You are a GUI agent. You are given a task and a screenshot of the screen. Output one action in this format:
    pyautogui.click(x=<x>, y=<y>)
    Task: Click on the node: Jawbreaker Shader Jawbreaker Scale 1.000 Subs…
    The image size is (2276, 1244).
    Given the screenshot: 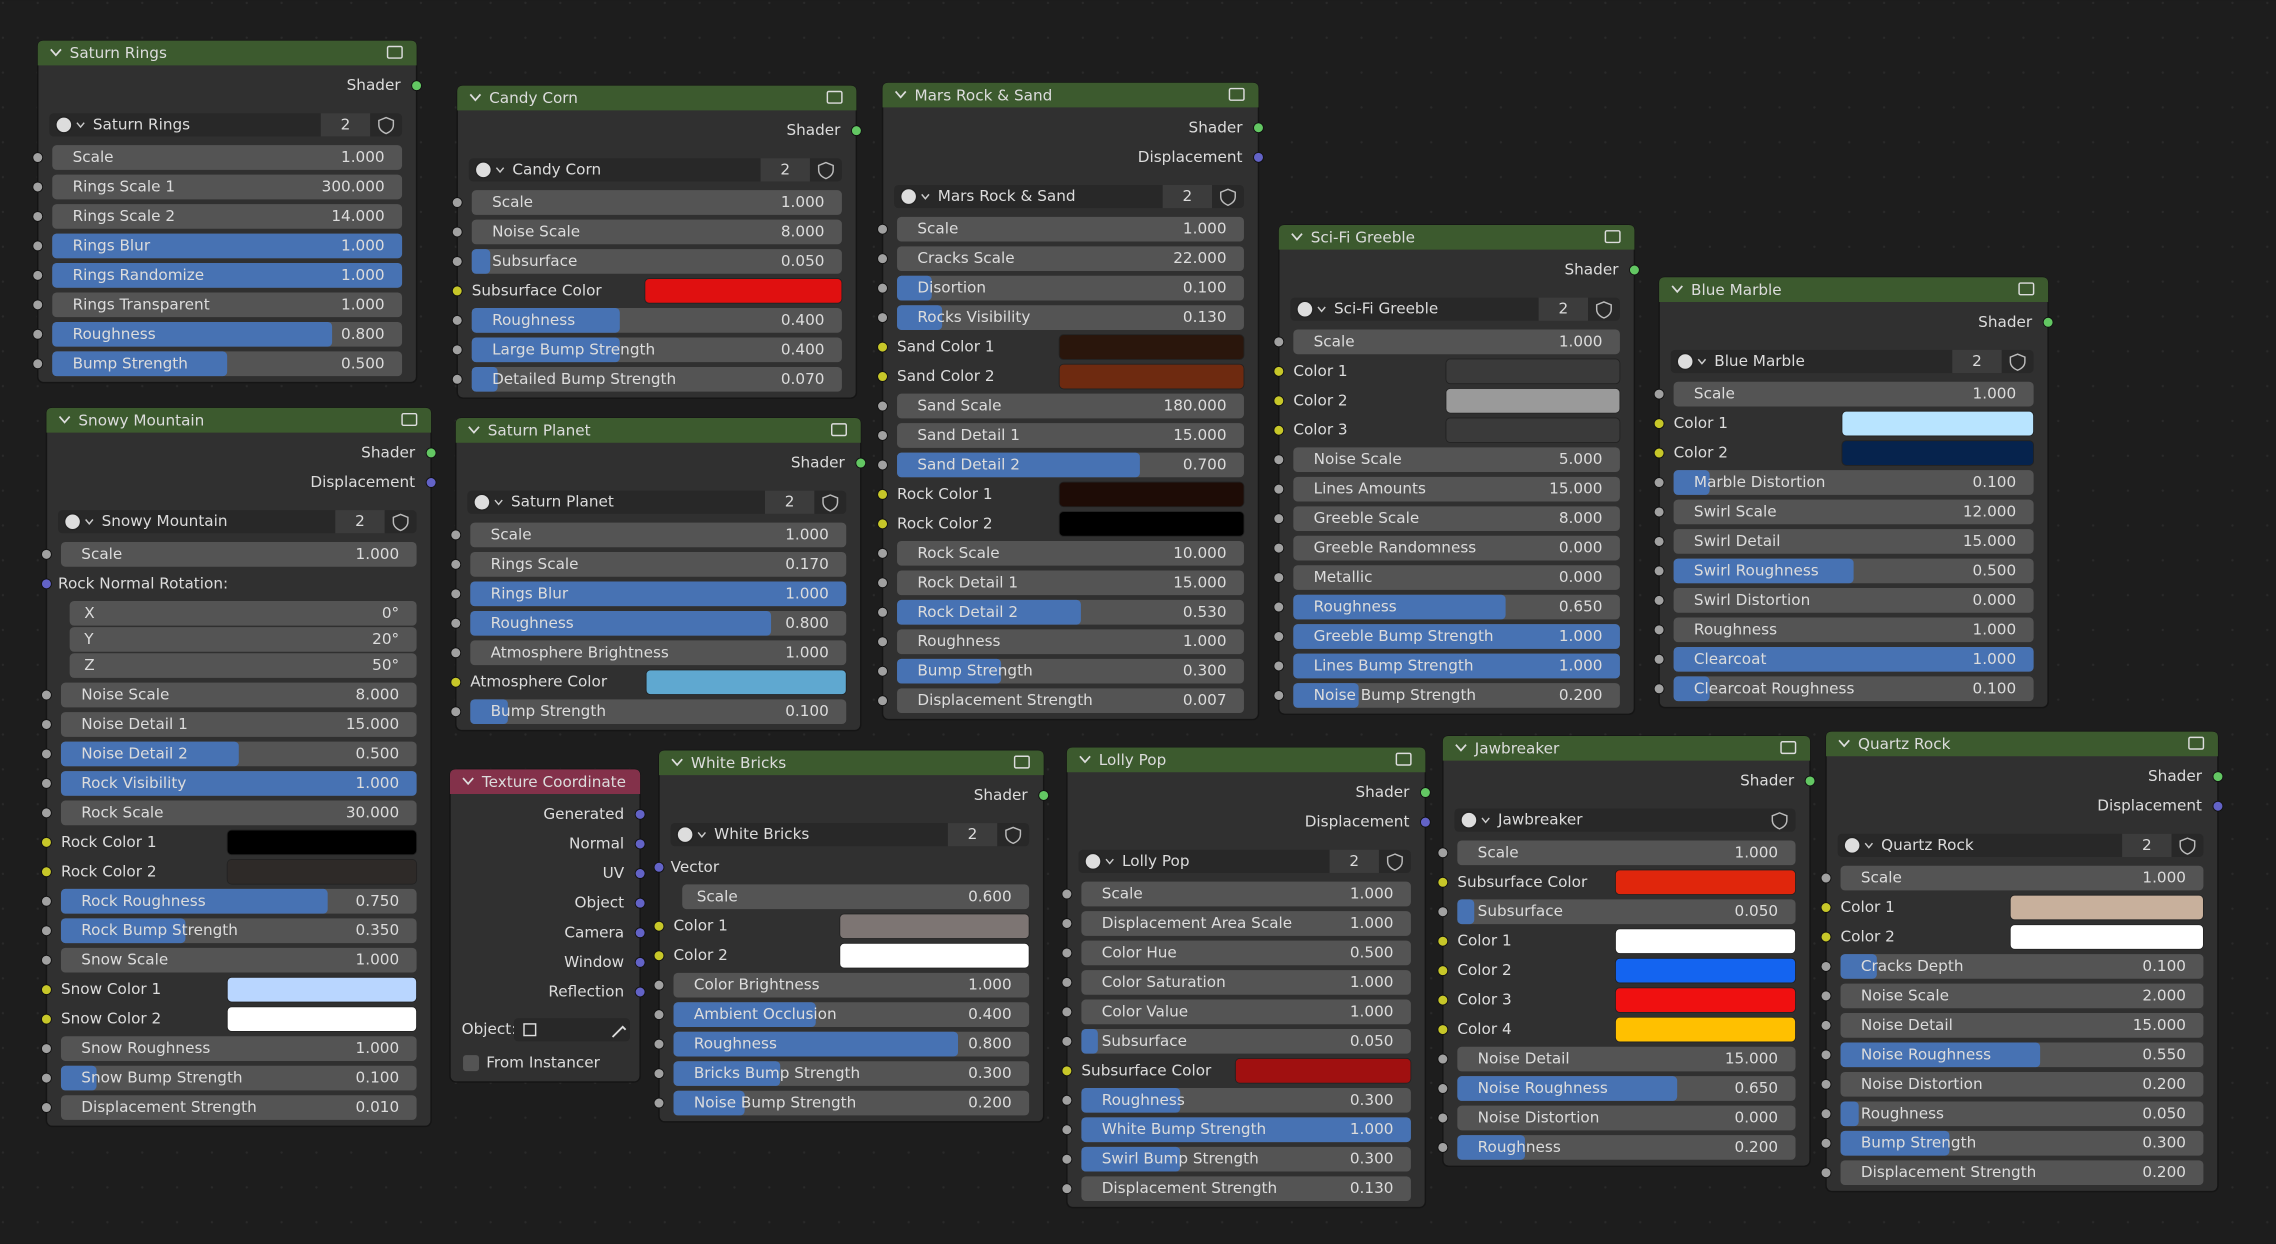 What is the action you would take?
    pyautogui.click(x=1626, y=951)
    